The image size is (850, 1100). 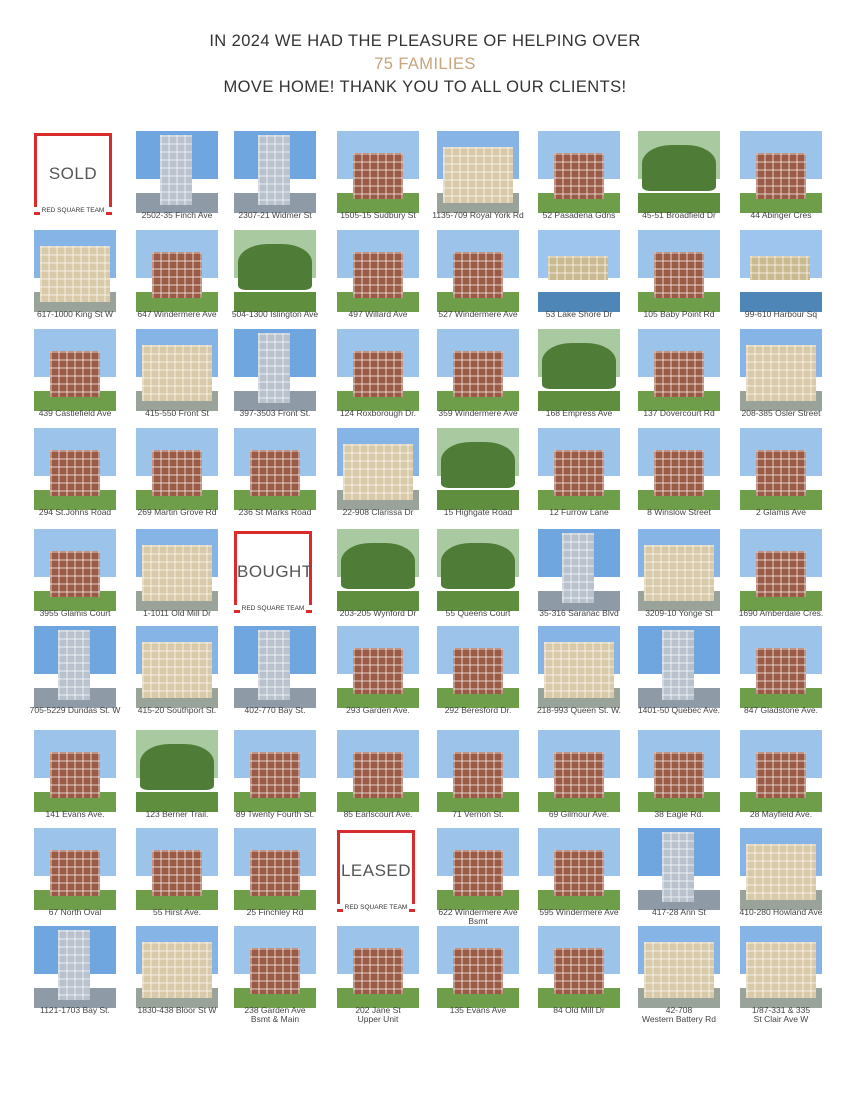 What do you see at coordinates (679, 814) in the screenshot?
I see `property-address: 38 Eagle Rd.` at bounding box center [679, 814].